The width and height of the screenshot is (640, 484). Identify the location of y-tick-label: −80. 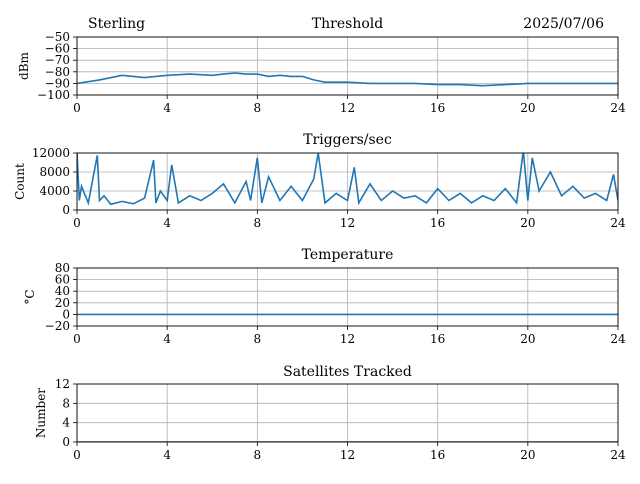
(57, 72).